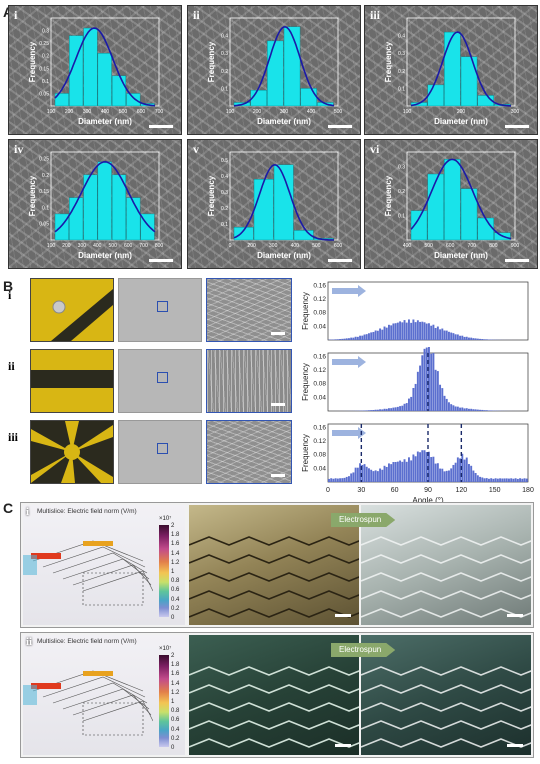  I want to click on colorbar-tick-label: 0, so click(173, 618).